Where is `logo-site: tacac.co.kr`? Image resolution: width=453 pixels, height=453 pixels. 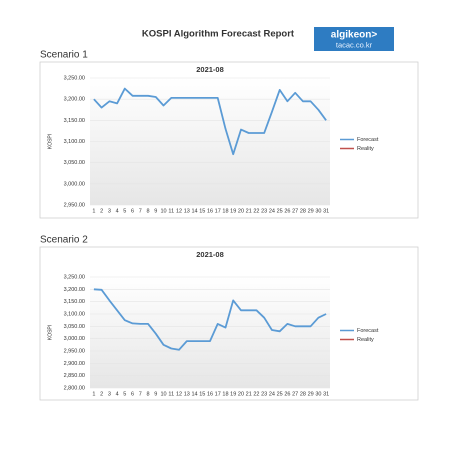 logo-site: tacac.co.kr is located at coordinates (354, 44).